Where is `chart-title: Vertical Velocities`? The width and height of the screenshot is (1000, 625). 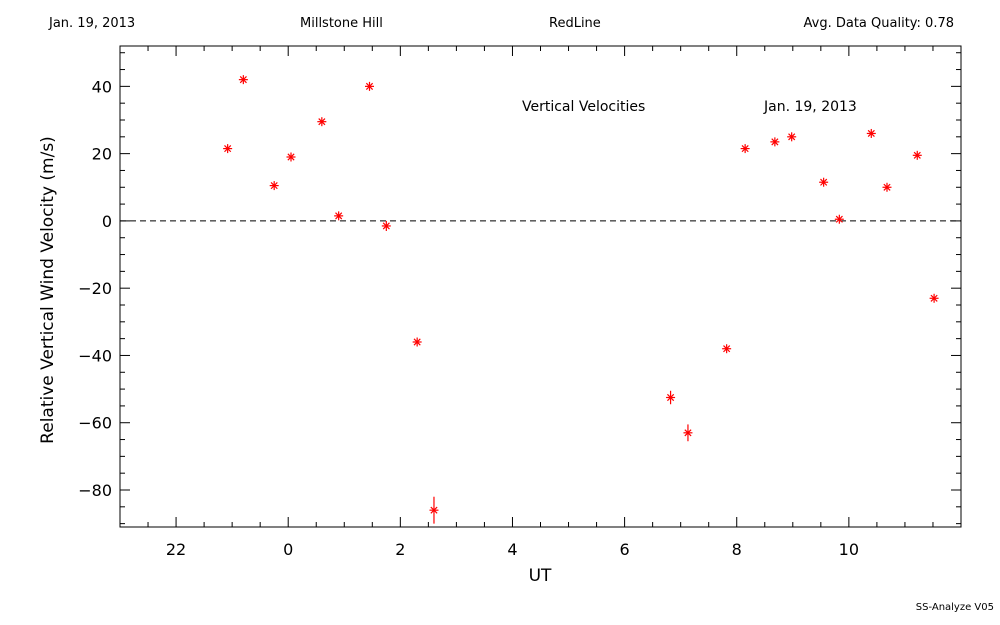 chart-title: Vertical Velocities is located at coordinates (583, 107).